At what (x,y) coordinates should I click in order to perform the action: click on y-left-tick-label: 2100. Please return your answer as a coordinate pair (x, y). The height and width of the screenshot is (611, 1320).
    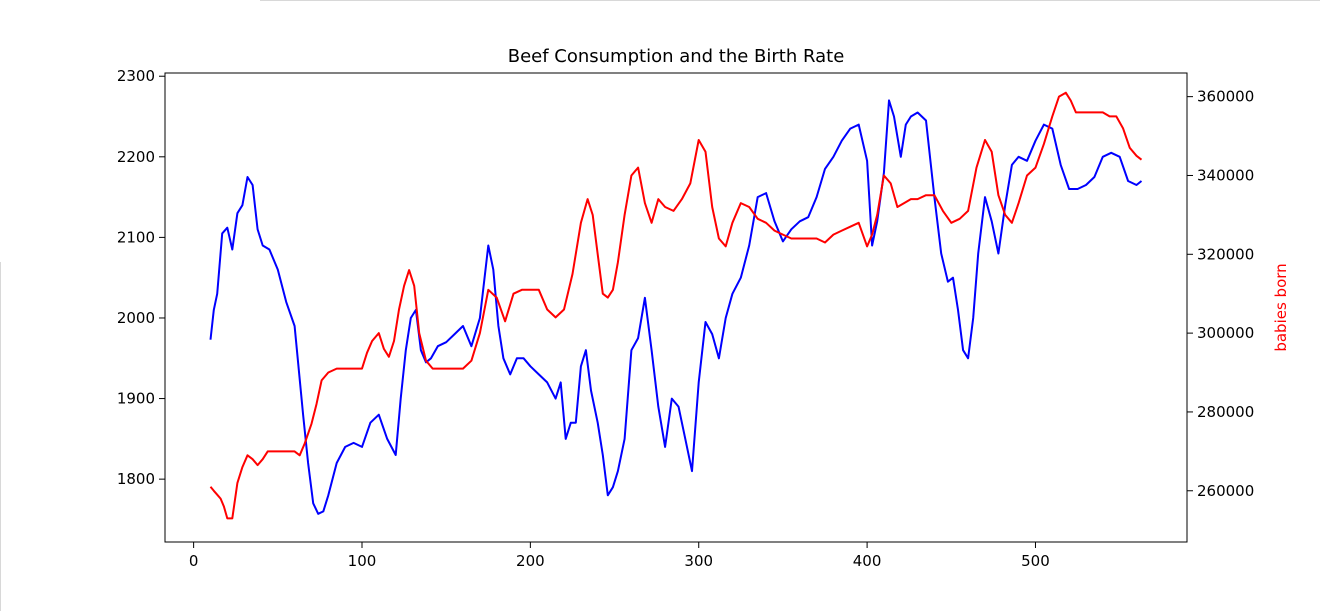
    Looking at the image, I should click on (136, 237).